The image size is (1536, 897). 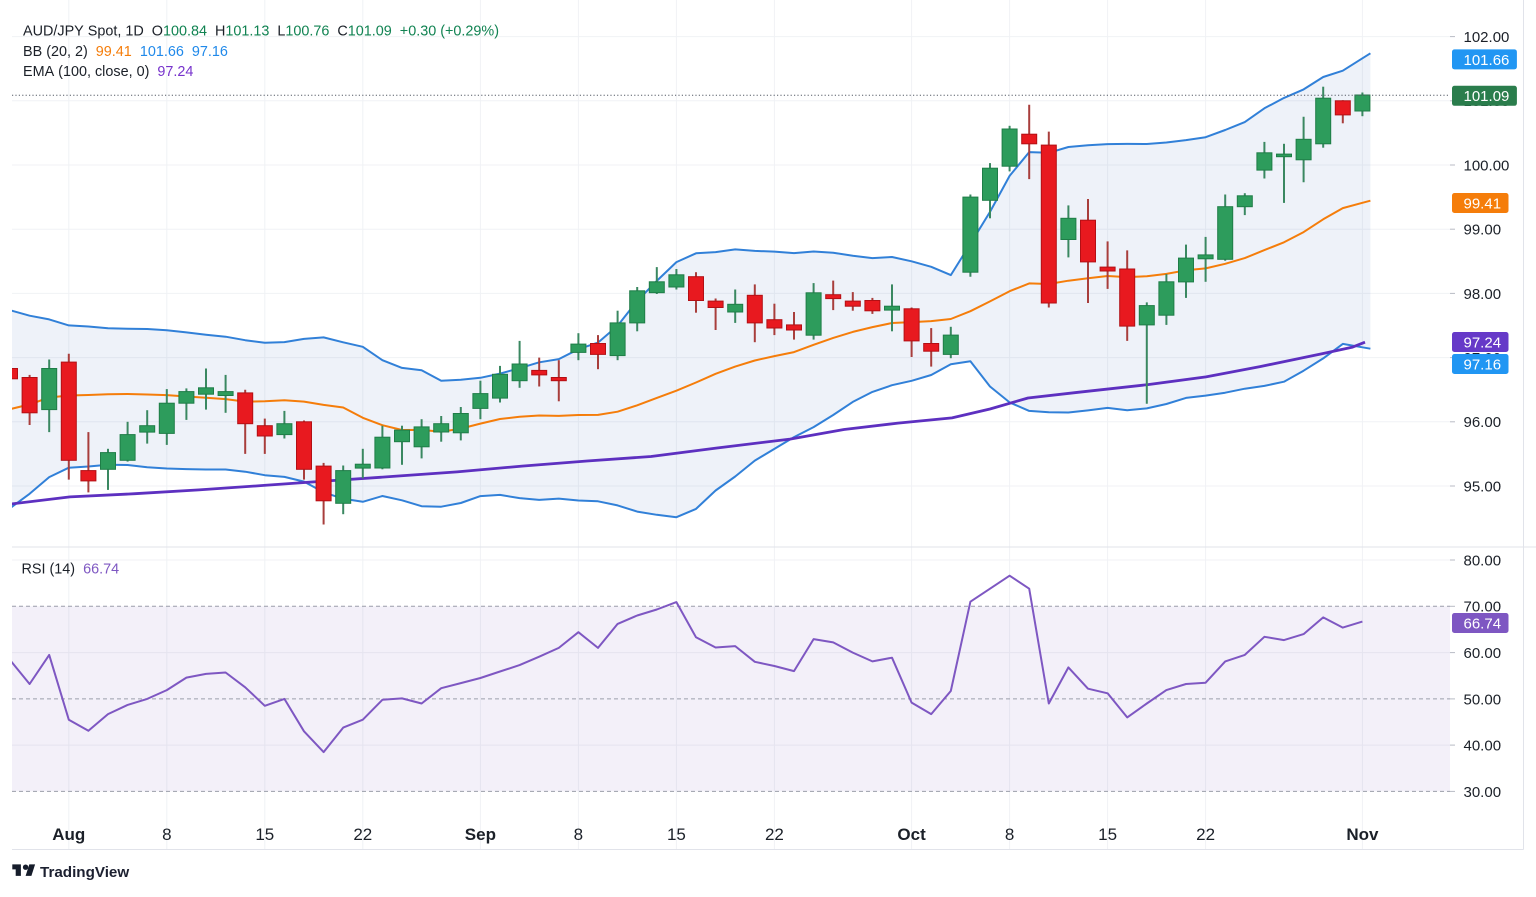 What do you see at coordinates (1362, 834) in the screenshot?
I see `svg-text: Nov` at bounding box center [1362, 834].